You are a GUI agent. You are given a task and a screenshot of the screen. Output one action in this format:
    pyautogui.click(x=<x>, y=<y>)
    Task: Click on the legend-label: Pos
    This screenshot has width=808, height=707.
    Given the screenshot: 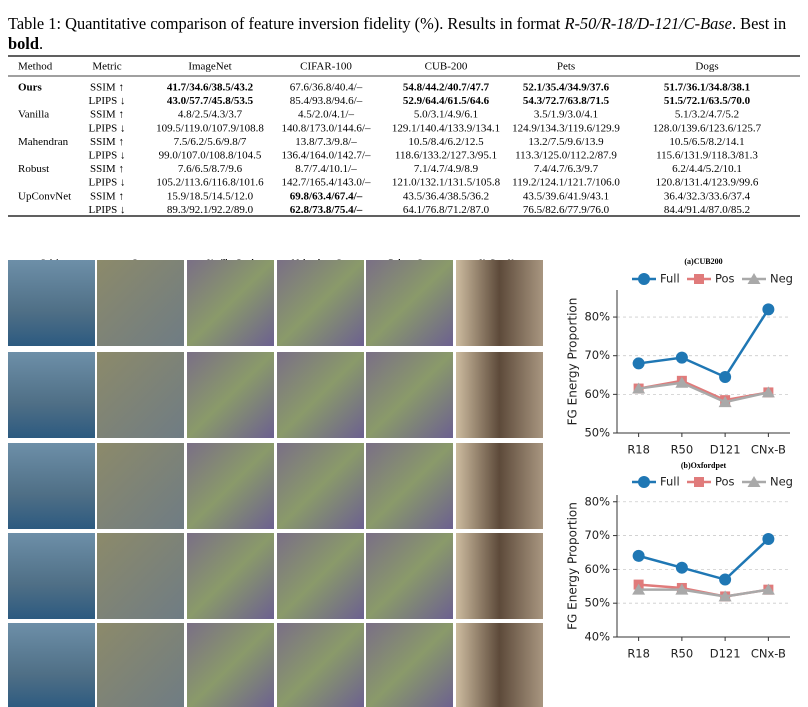 What is the action you would take?
    pyautogui.click(x=725, y=482)
    